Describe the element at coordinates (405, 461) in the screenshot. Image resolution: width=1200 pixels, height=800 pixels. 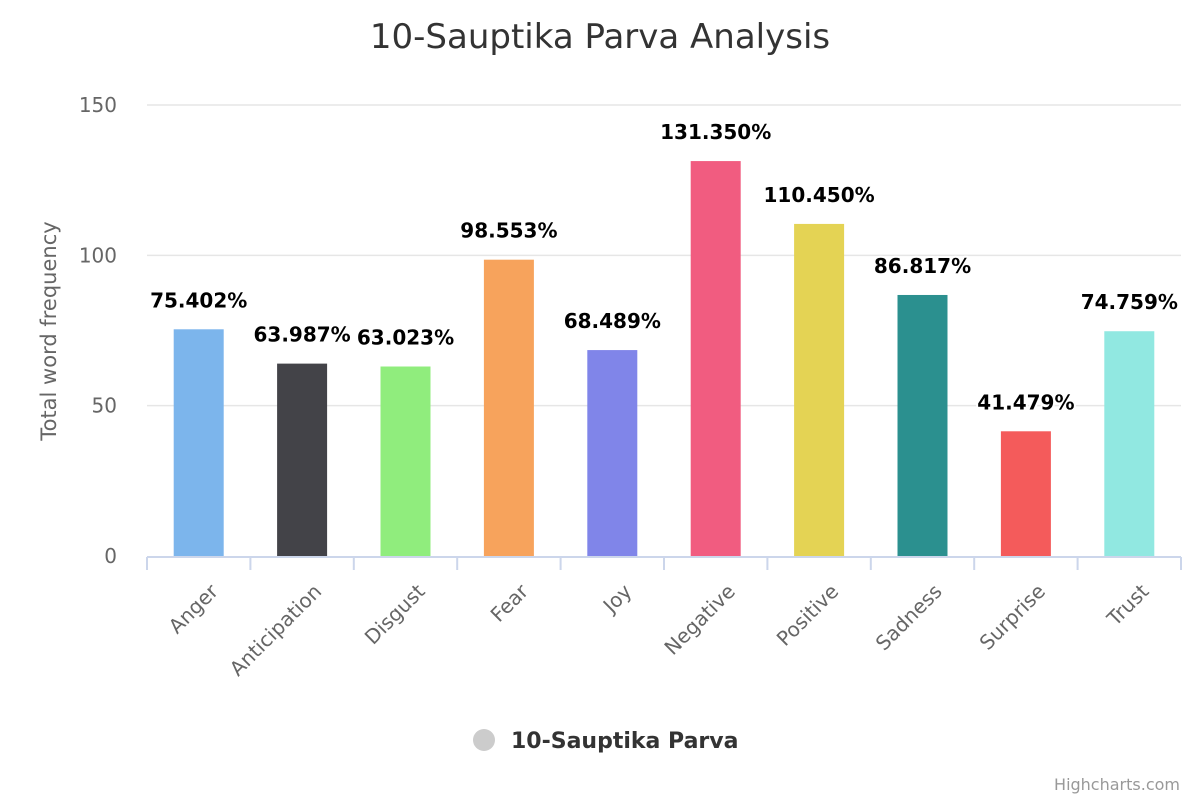
I see `bar-disgust` at that location.